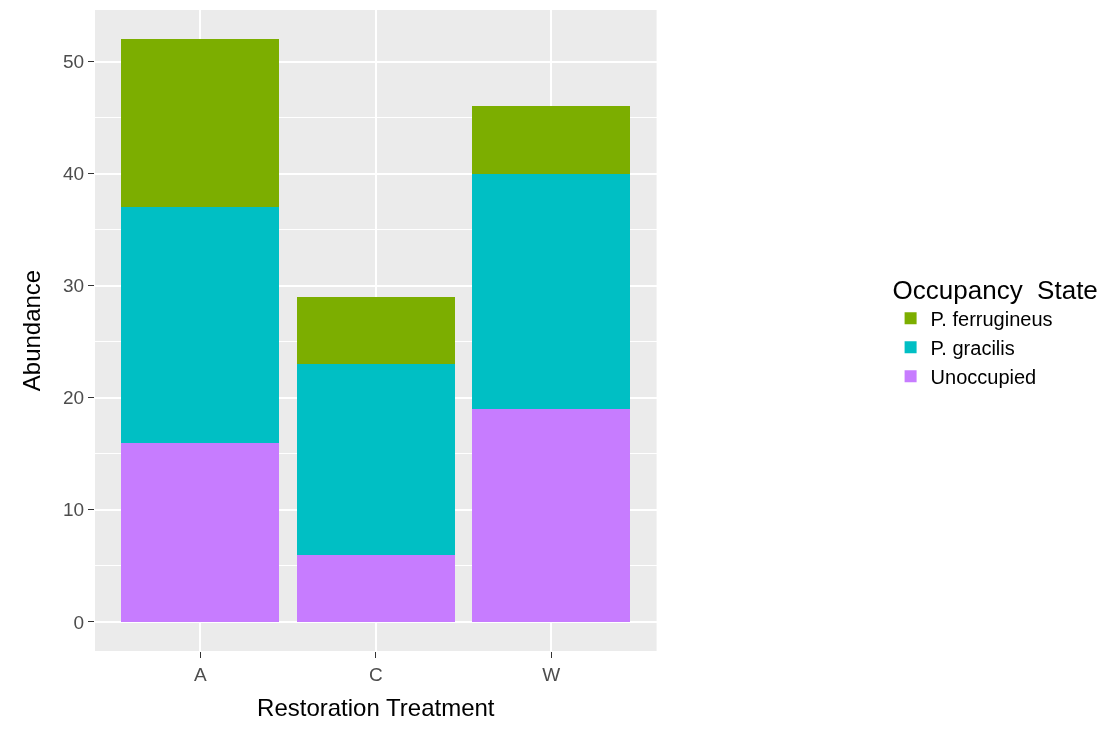 Image resolution: width=1111 pixels, height=736 pixels. I want to click on legend-title: Occupancy State, so click(995, 289).